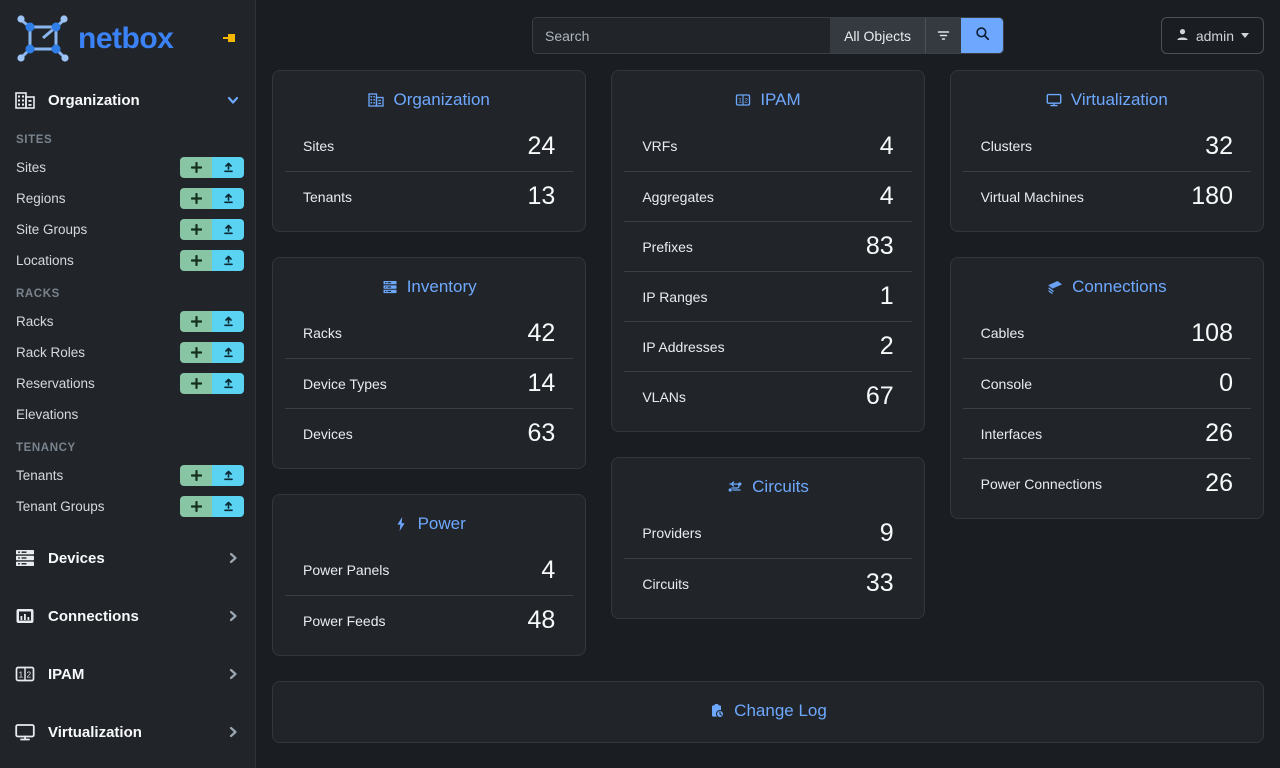 The height and width of the screenshot is (768, 1280). What do you see at coordinates (664, 396) in the screenshot?
I see `stat-label: VLANs` at bounding box center [664, 396].